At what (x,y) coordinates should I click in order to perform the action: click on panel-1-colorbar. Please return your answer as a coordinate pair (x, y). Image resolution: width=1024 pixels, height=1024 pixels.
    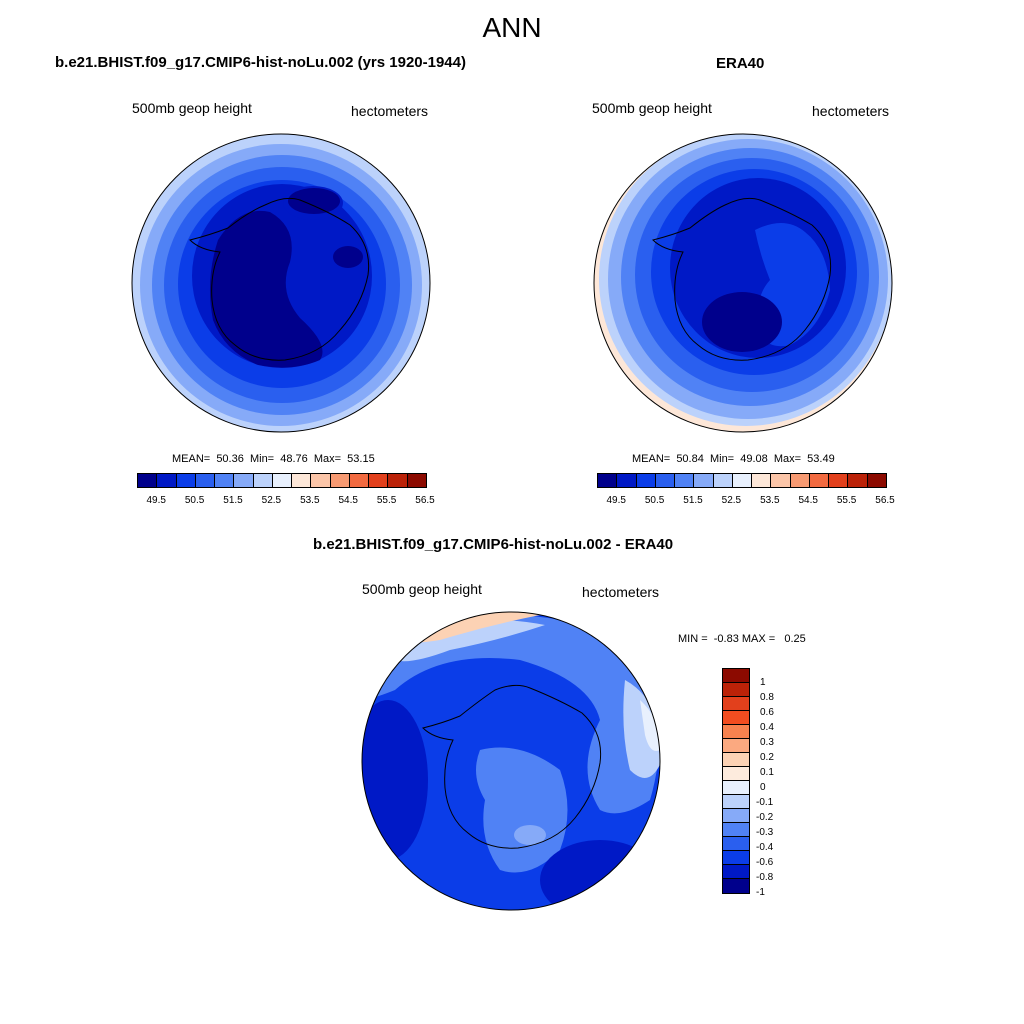
    Looking at the image, I should click on (282, 480).